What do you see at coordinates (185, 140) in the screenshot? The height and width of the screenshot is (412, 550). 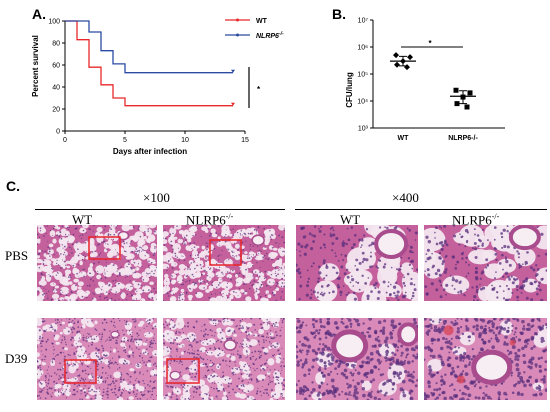 I see `survival-x-tick-label: 10` at bounding box center [185, 140].